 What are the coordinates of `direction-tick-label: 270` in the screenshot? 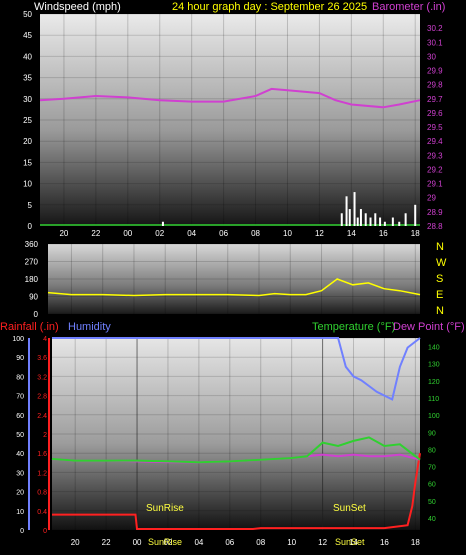 It's located at (32, 262).